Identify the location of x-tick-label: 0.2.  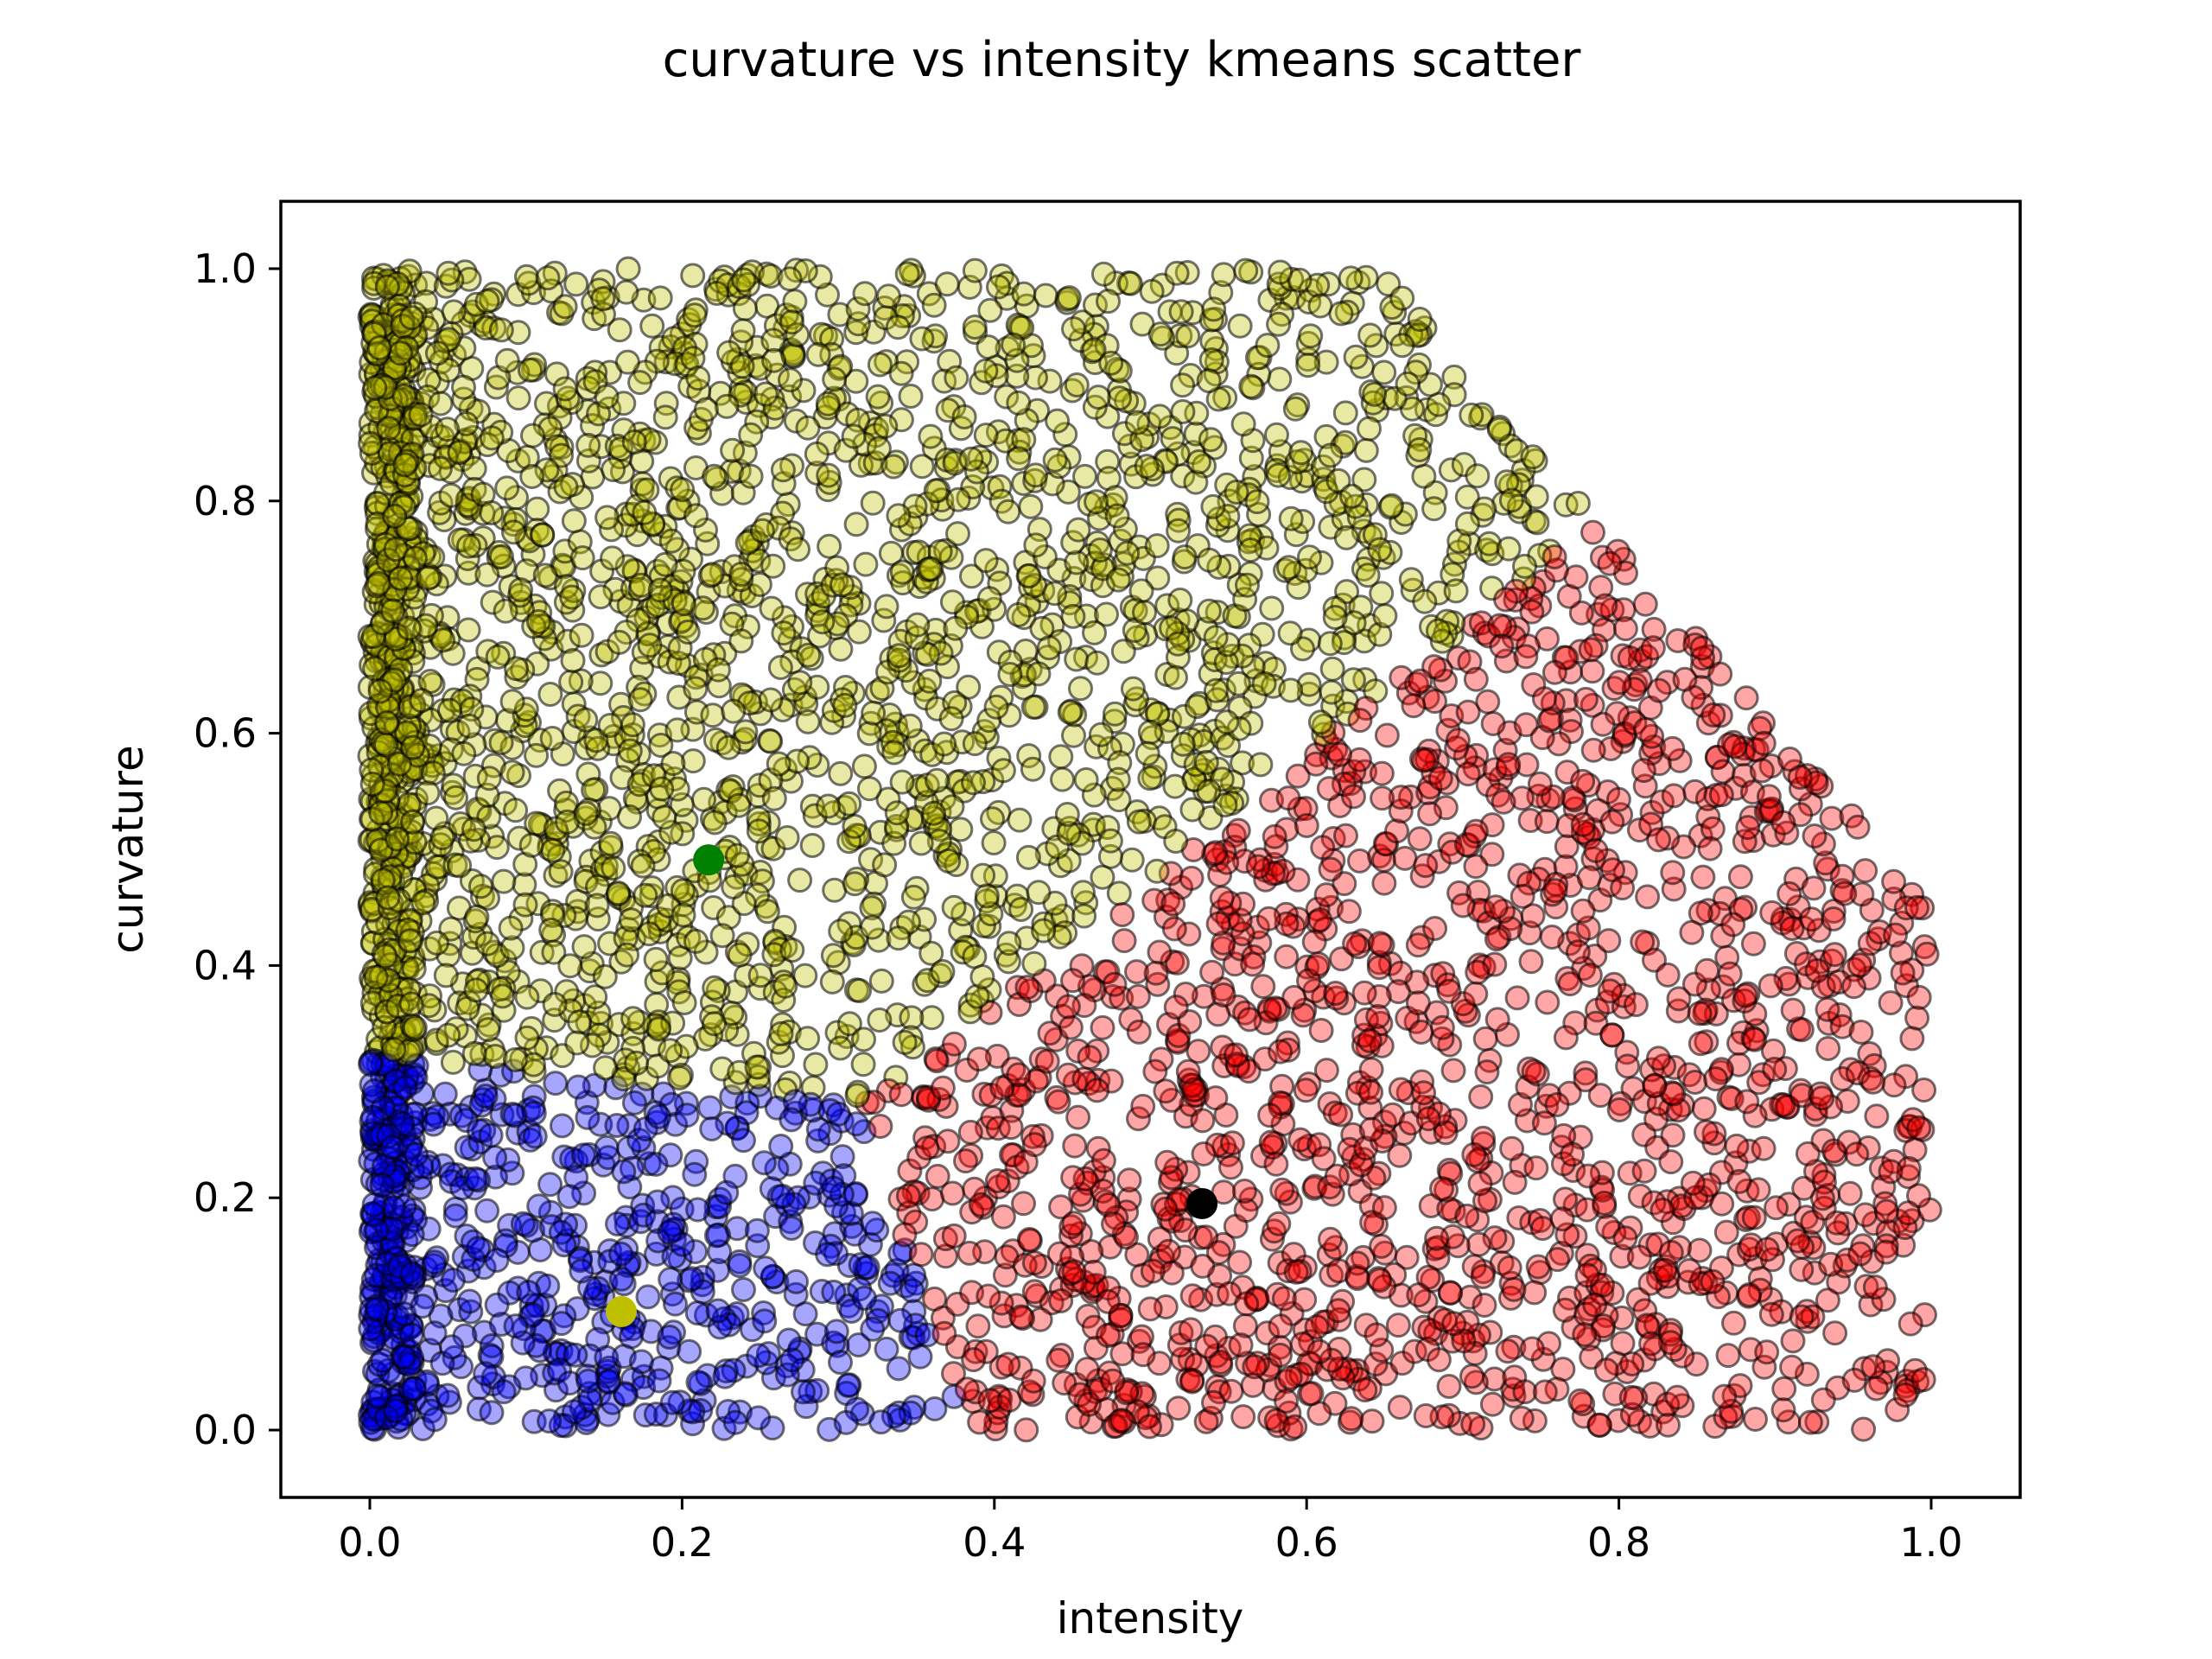
(682, 1542).